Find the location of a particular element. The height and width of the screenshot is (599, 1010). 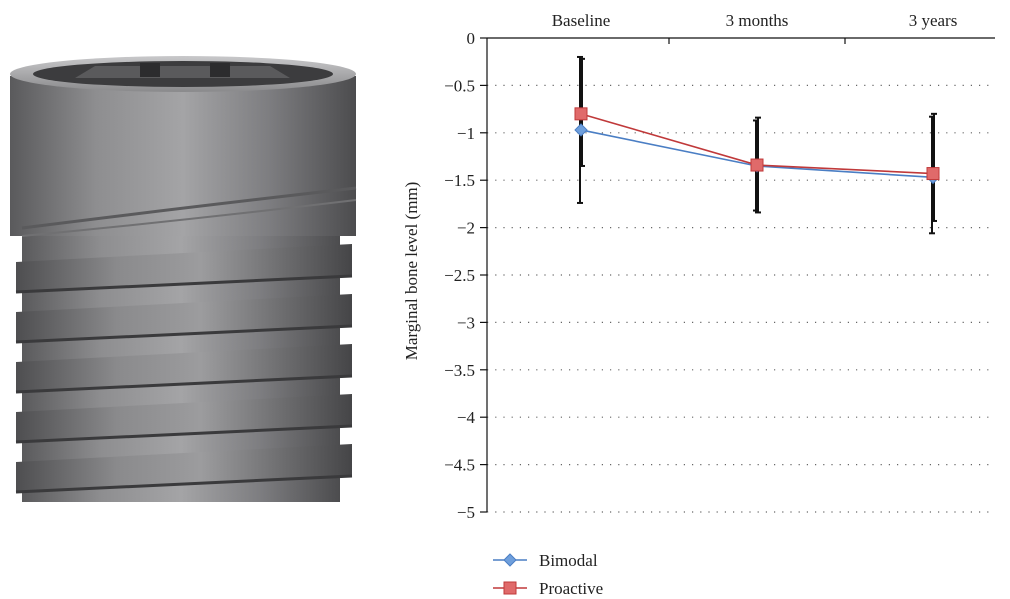

y-axis-label: Marginal bone level (mm) is located at coordinates (411, 271).